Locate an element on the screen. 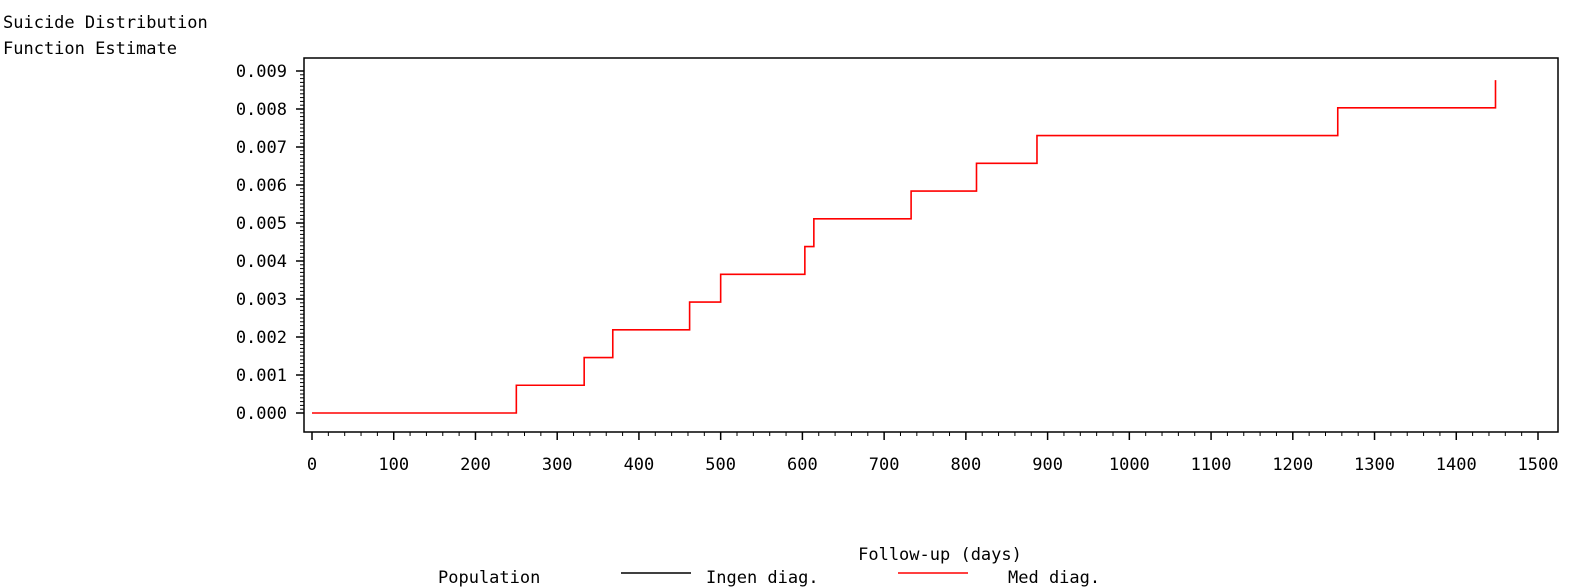 The height and width of the screenshot is (587, 1594). y-axis-label-line-1: Suicide Distribution is located at coordinates (105, 23).